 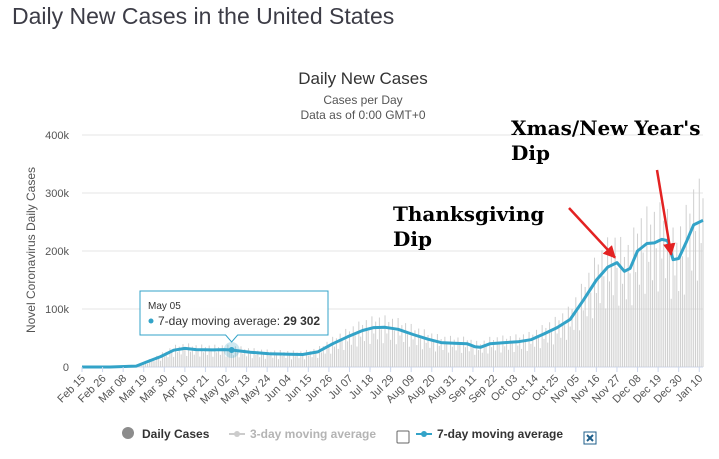 I want to click on legend-item-7day-average: 7-day moving average, so click(x=489, y=434).